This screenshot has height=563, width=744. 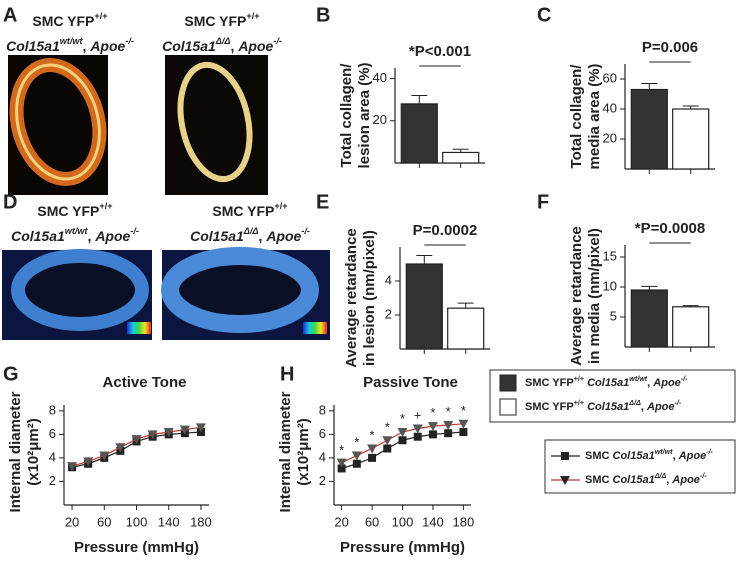 I want to click on chart-title: Active Tone, so click(x=145, y=382).